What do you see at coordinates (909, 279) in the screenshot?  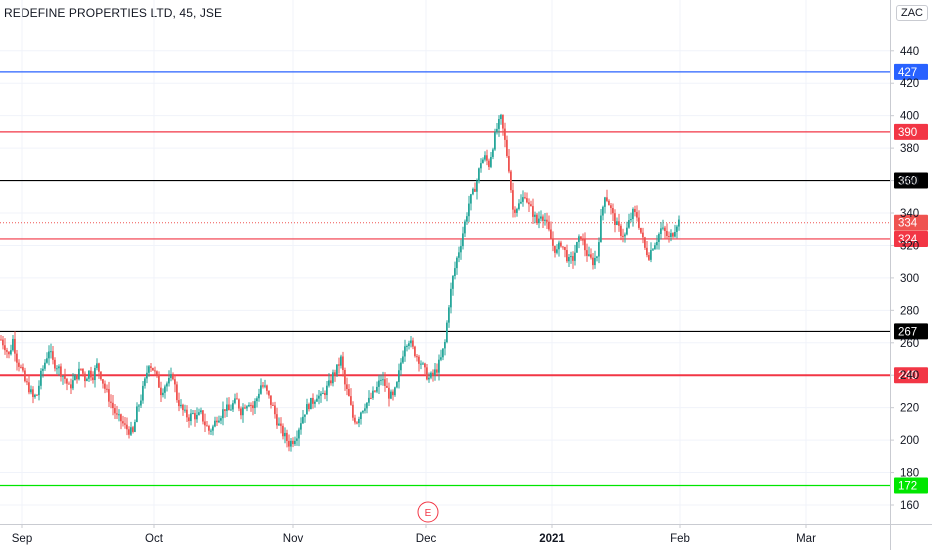 I see `y-tick-label: 300` at bounding box center [909, 279].